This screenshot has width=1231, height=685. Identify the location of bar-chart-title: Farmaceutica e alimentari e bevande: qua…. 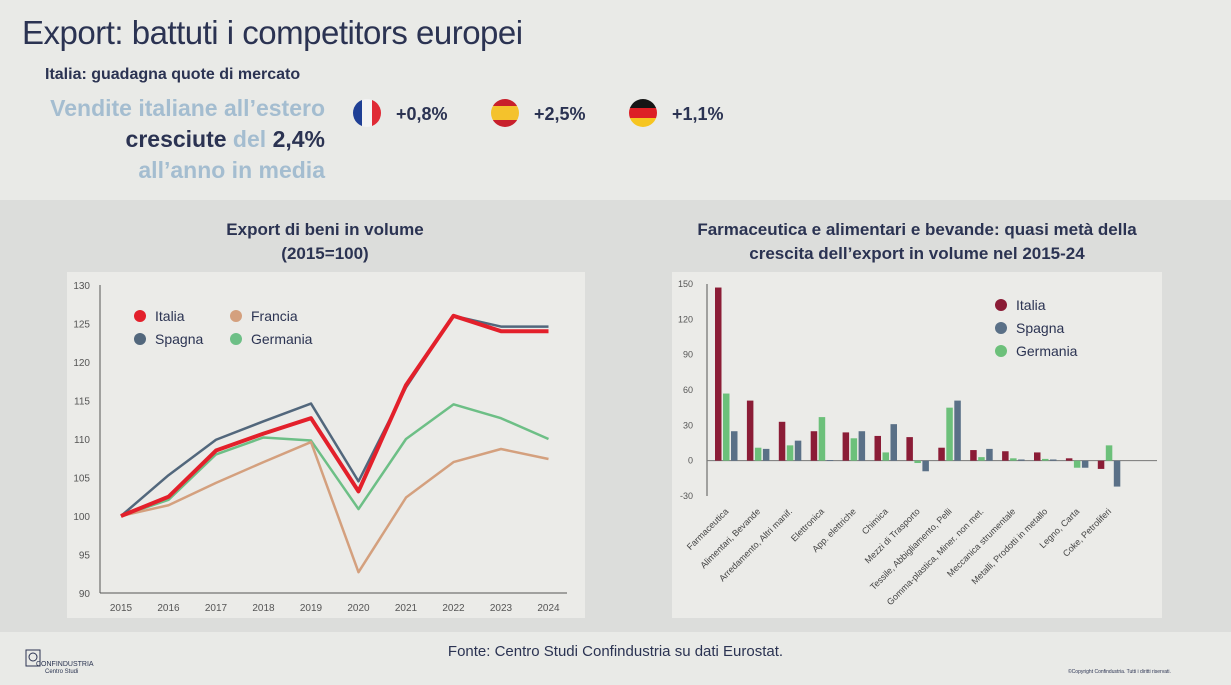
(917, 242).